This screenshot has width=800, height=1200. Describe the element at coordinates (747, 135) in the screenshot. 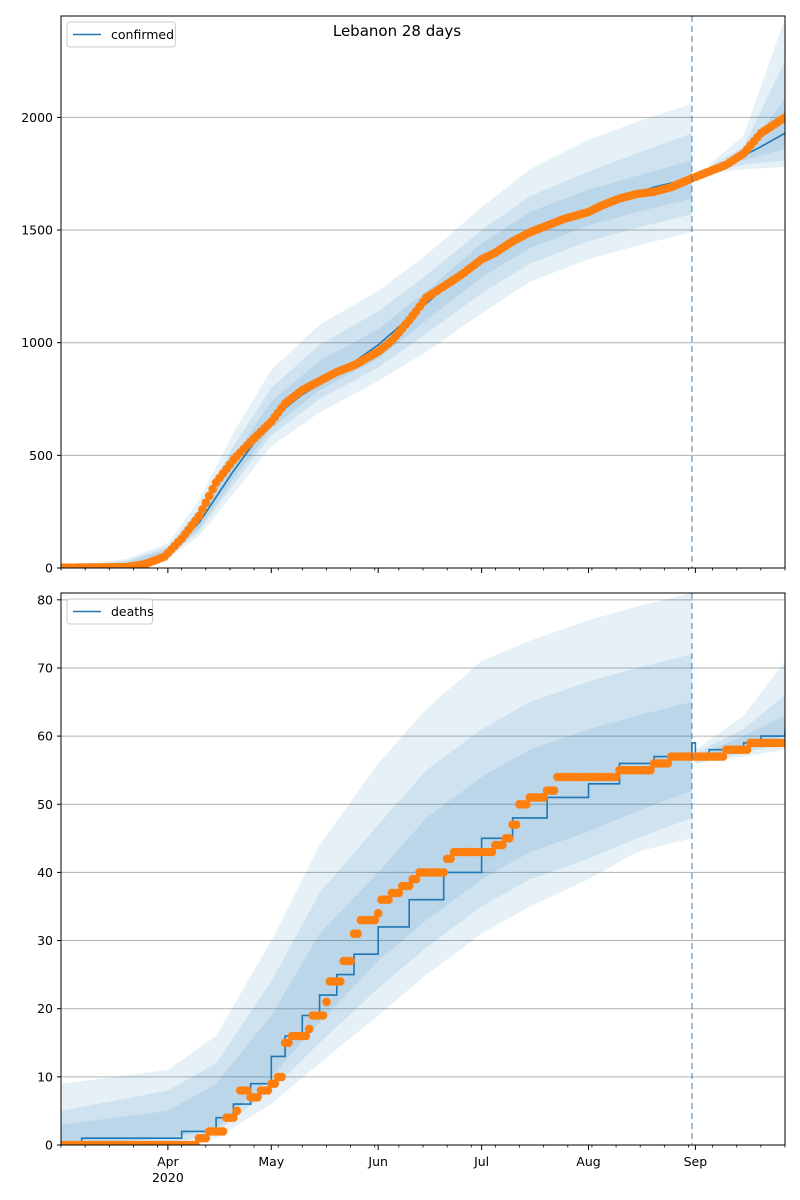

I see `band-inner-forecast` at that location.